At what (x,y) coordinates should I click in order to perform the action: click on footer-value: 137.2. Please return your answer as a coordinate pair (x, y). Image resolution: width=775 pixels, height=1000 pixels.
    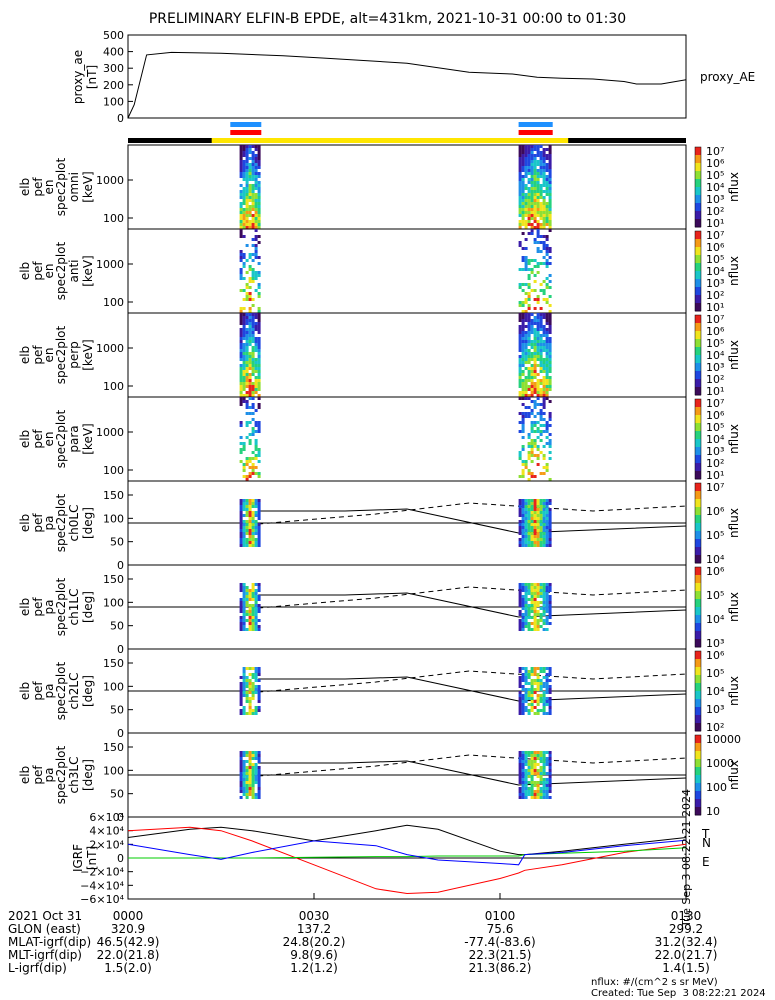
    Looking at the image, I should click on (314, 929).